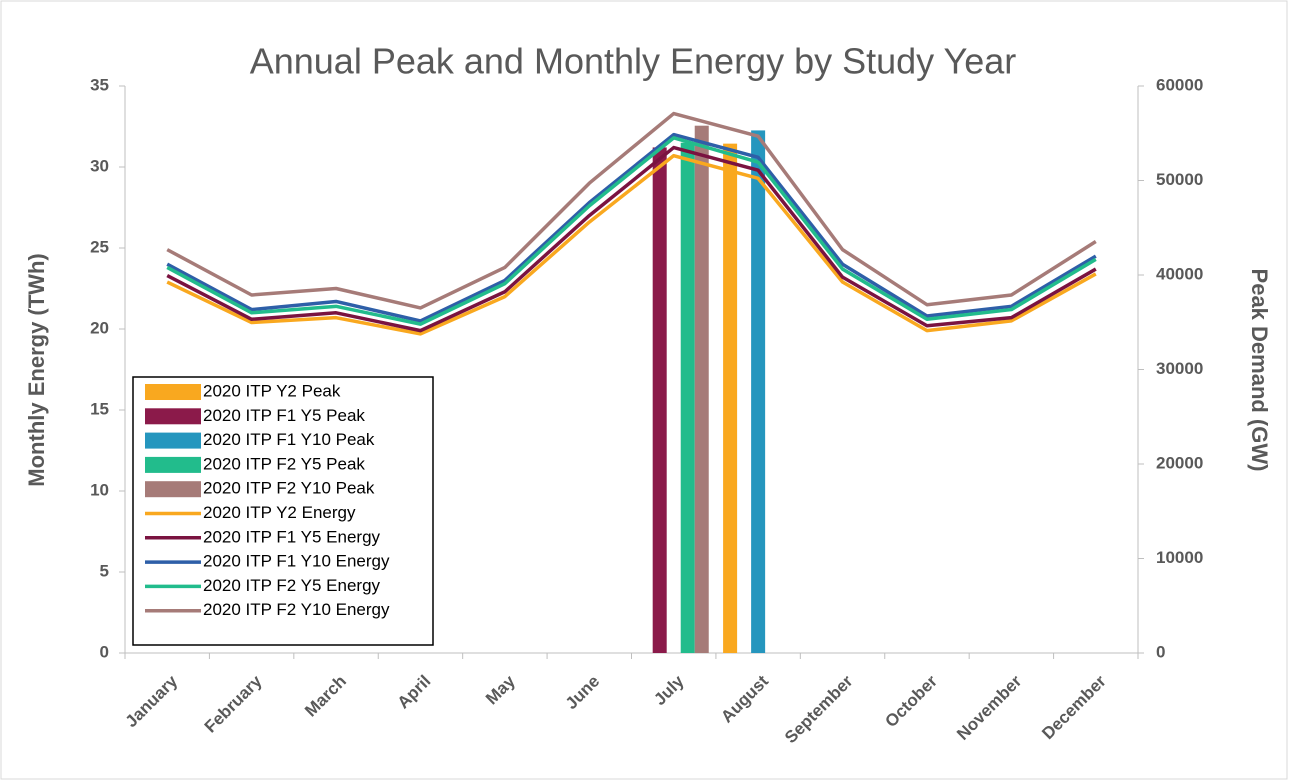 This screenshot has width=1289, height=781. What do you see at coordinates (1179, 368) in the screenshot?
I see `y2-tick-label: 30000` at bounding box center [1179, 368].